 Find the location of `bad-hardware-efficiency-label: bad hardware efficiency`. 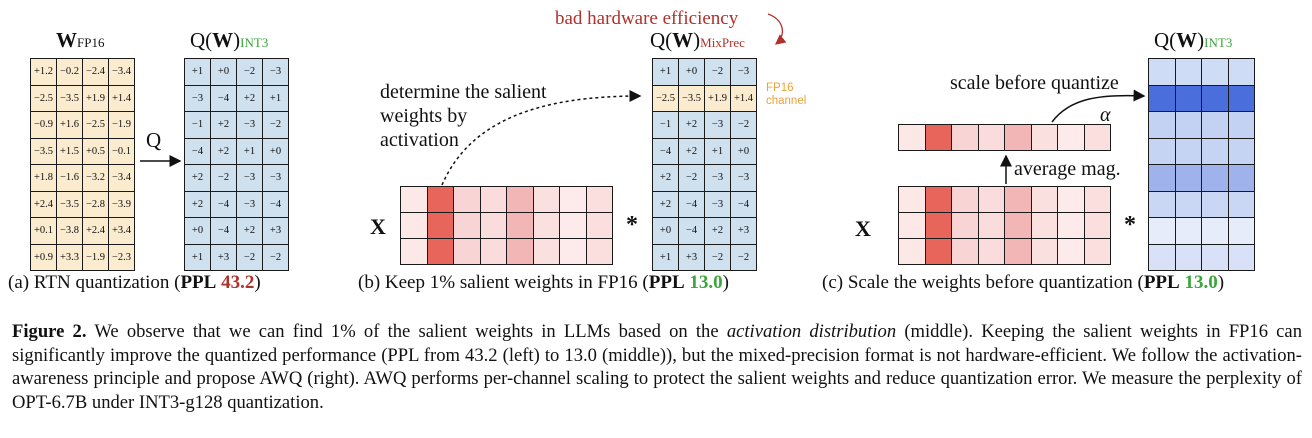

bad-hardware-efficiency-label: bad hardware efficiency is located at coordinates (647, 18).